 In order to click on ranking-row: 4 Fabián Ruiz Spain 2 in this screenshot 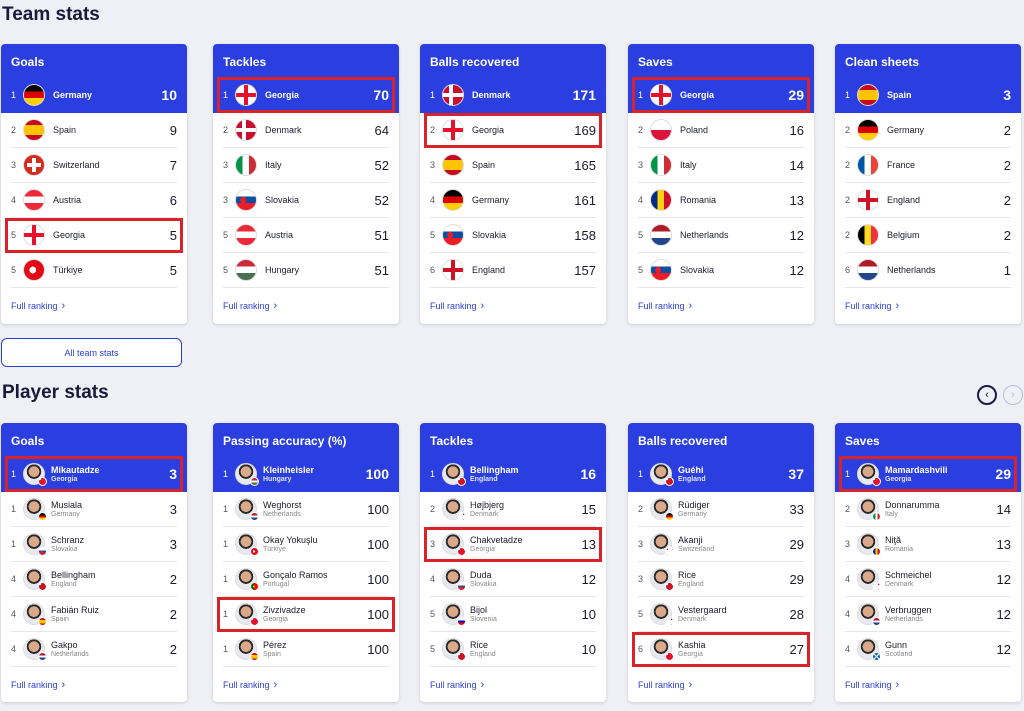, I will do `click(94, 614)`.